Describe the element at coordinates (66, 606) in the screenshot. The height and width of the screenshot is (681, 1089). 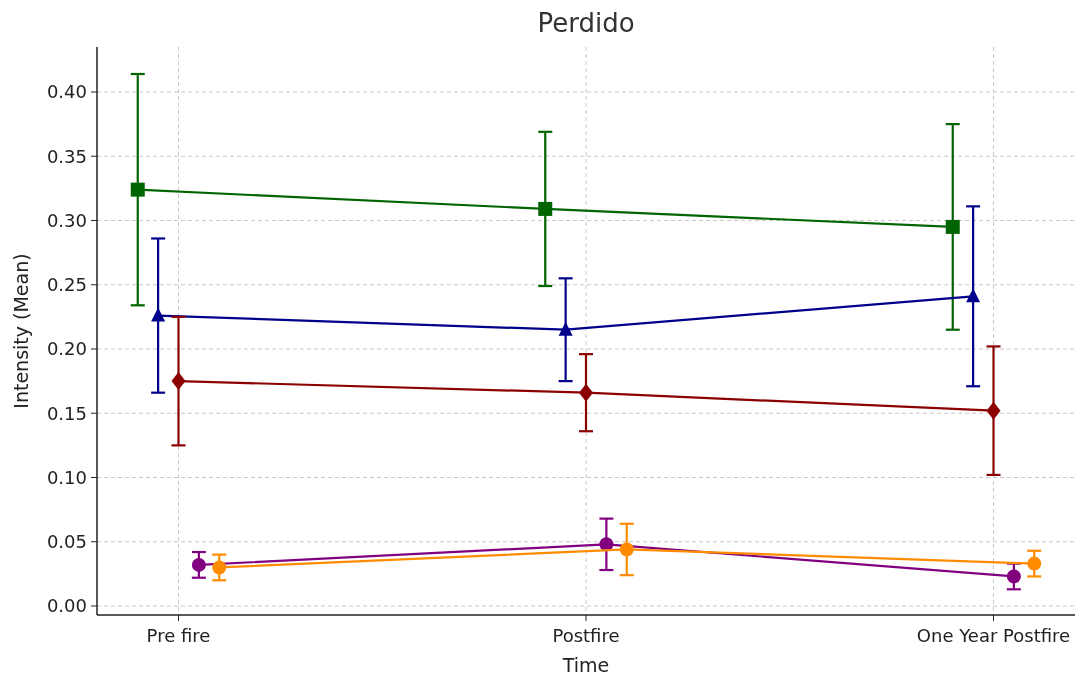
I see `y-tick-label: 0.00` at that location.